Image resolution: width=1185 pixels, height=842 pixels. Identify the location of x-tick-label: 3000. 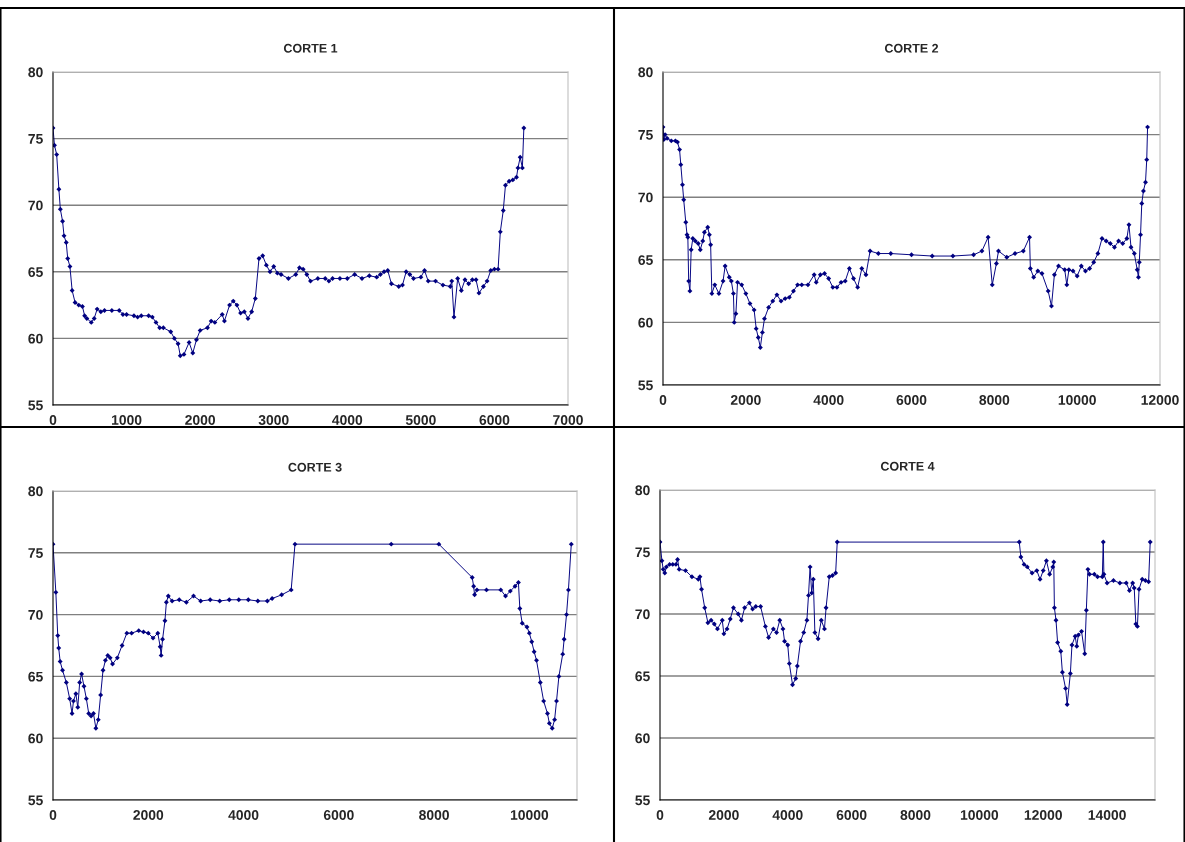
(273, 420).